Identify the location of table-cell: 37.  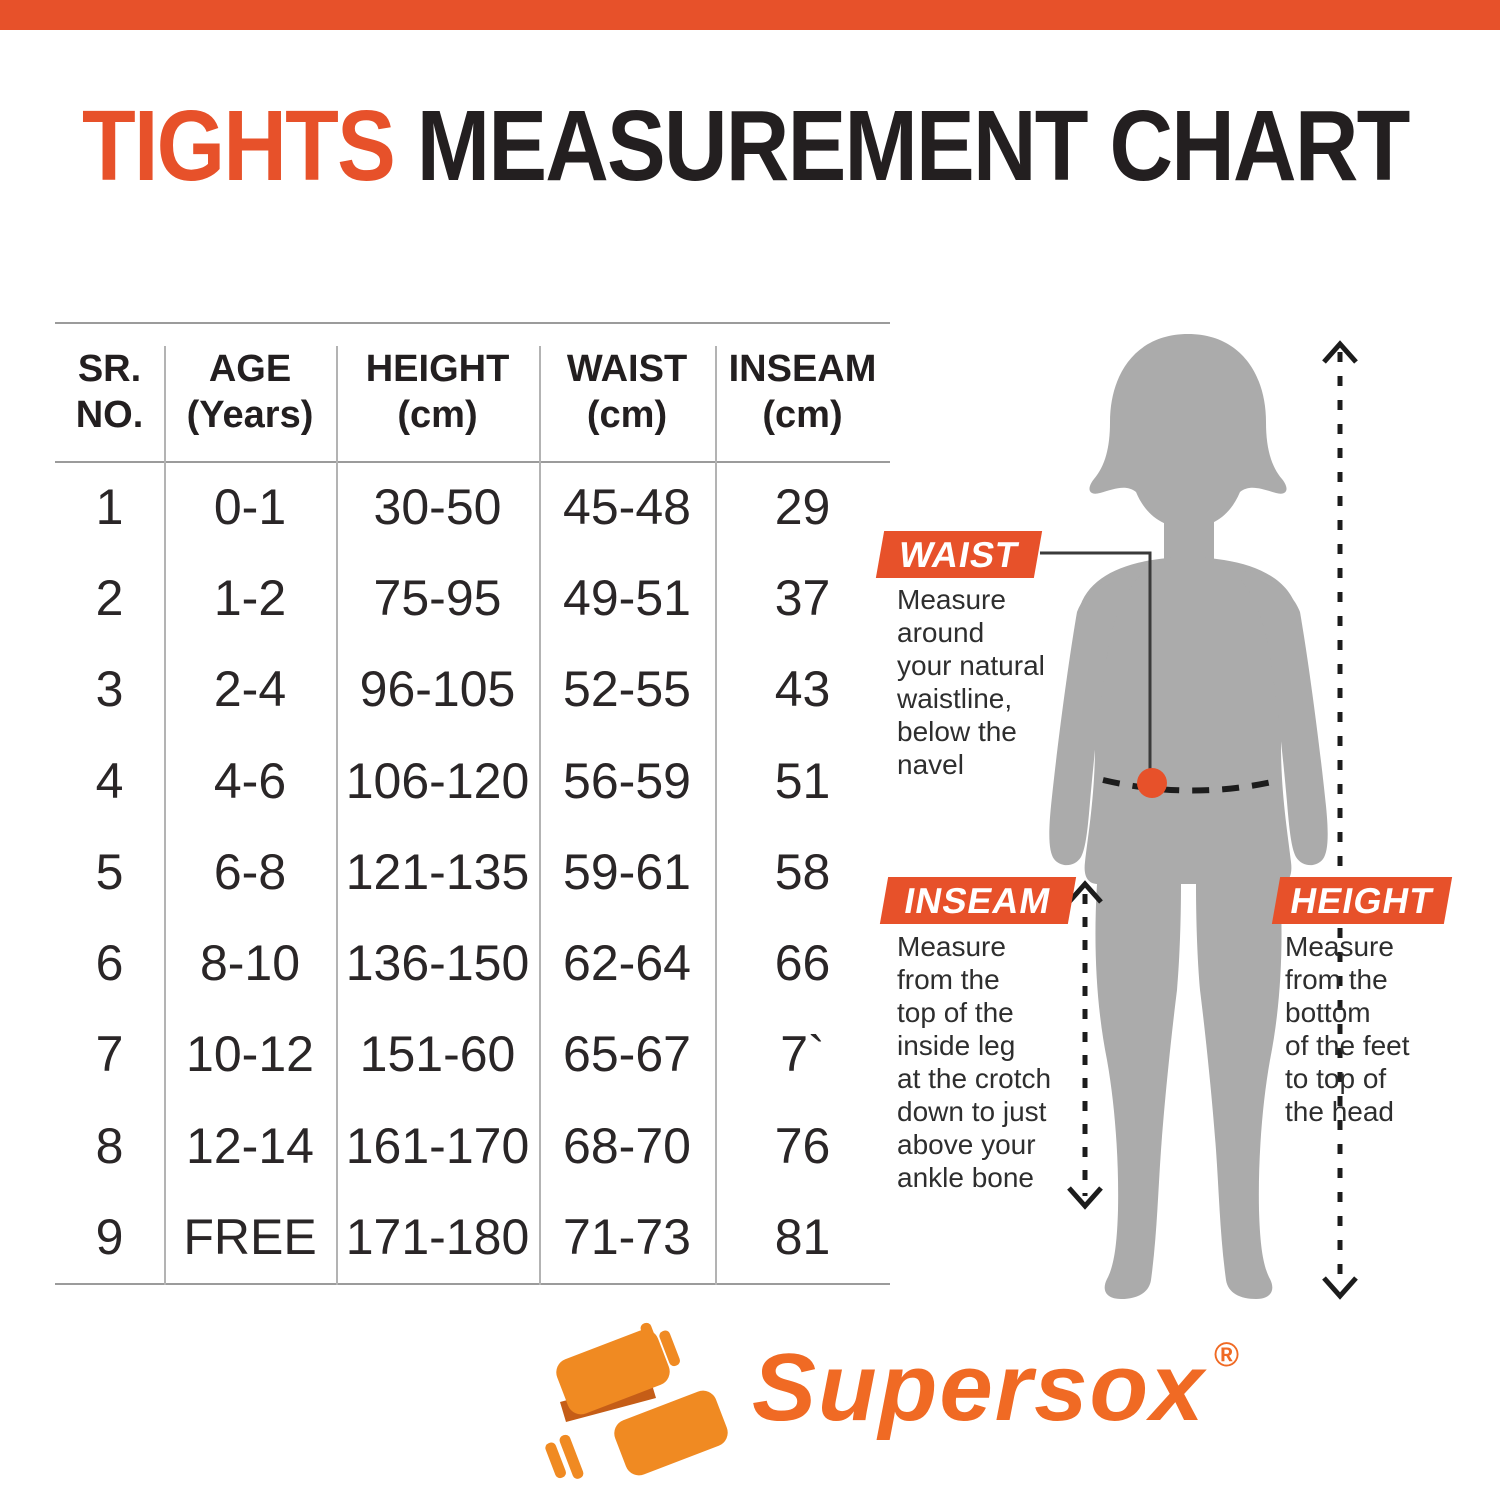
(802, 597).